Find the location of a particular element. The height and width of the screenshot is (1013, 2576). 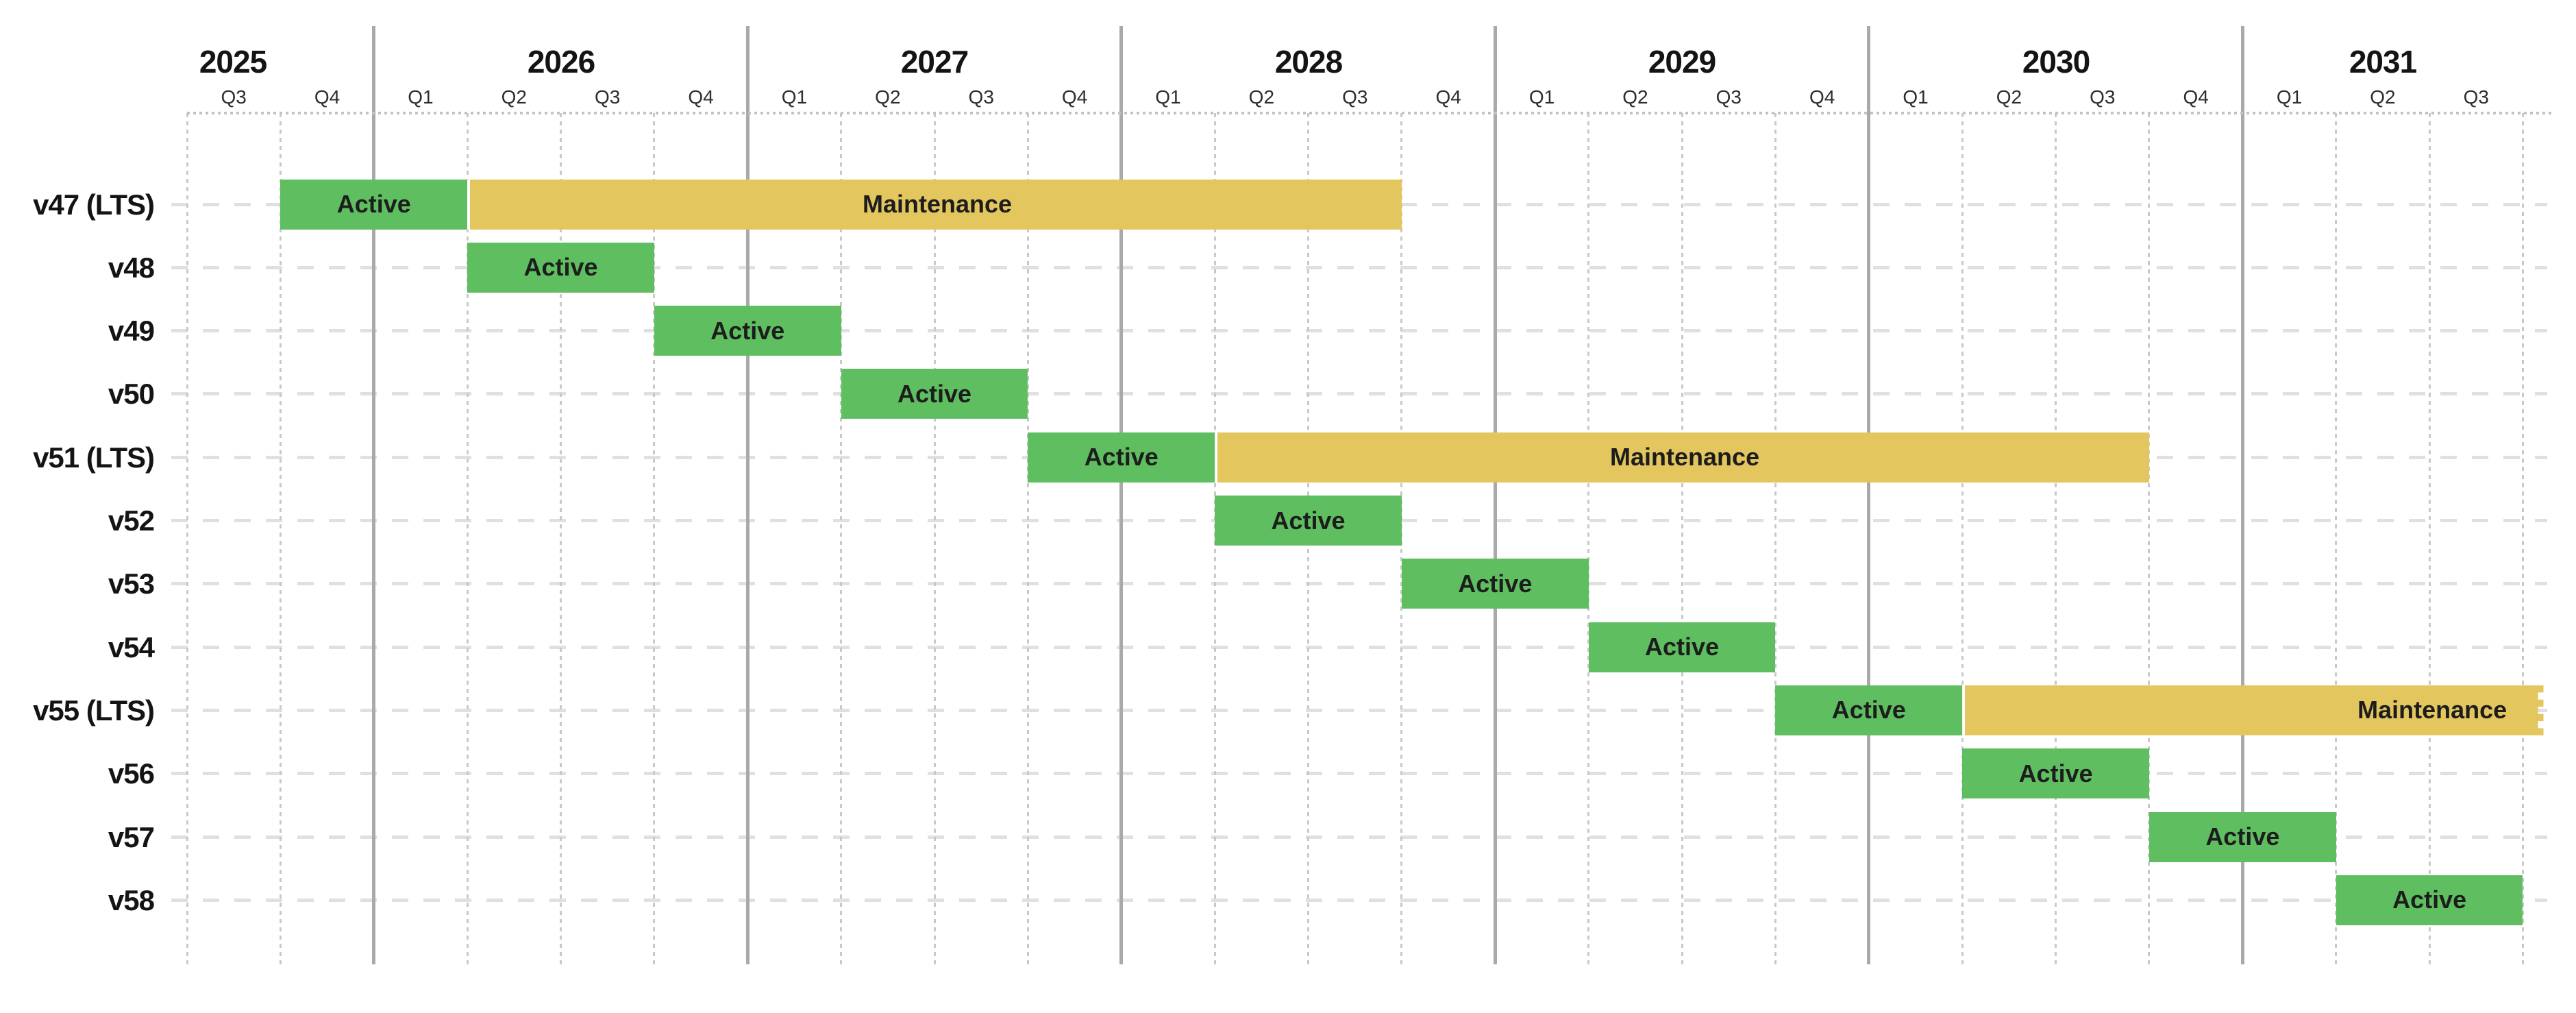

bar-v55-lts-active: Active is located at coordinates (1869, 710).